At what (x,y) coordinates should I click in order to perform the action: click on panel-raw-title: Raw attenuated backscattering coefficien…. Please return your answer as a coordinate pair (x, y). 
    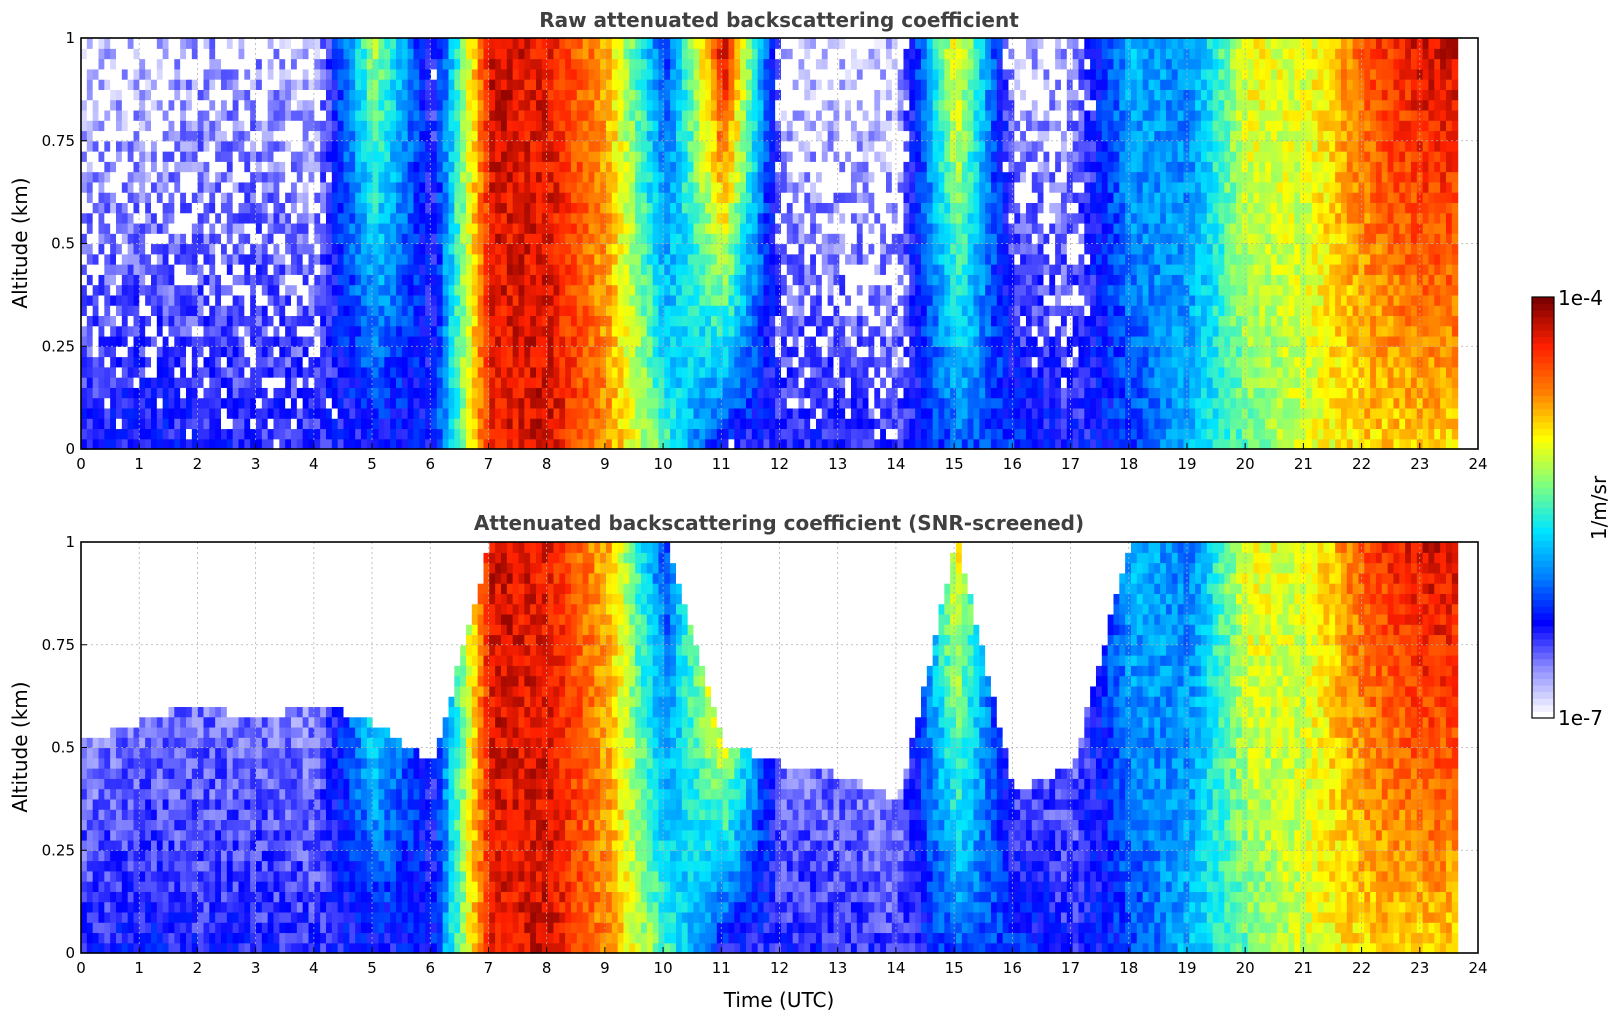
    Looking at the image, I should click on (779, 20).